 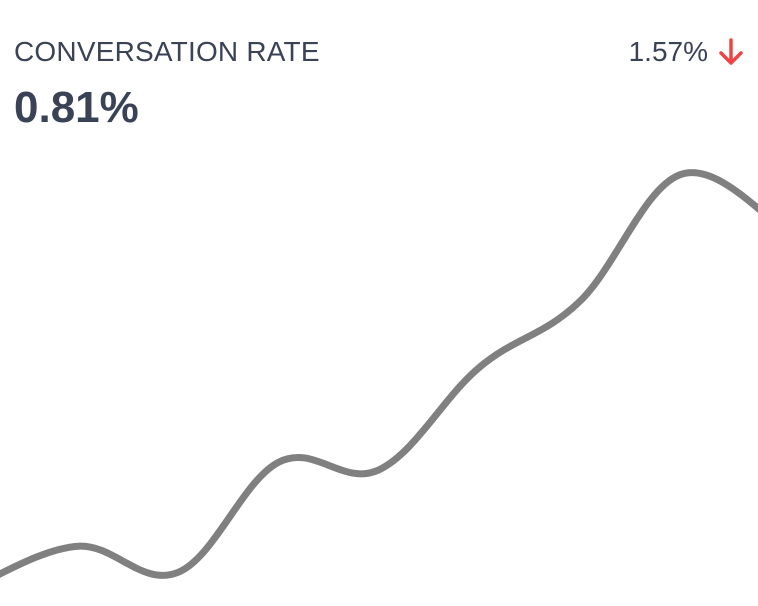 What do you see at coordinates (668, 51) in the screenshot?
I see `change-value: 1.57%` at bounding box center [668, 51].